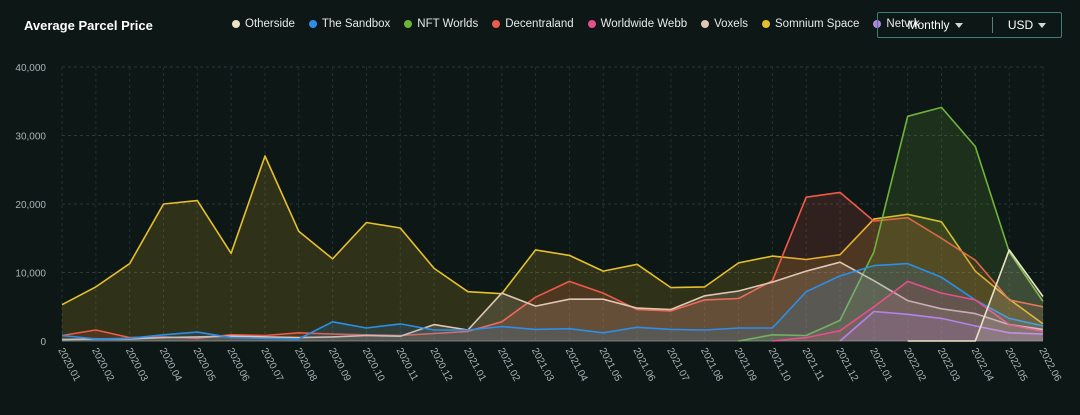 The image size is (1080, 415). What do you see at coordinates (1016, 364) in the screenshot?
I see `x-tick-label: 2022.05` at bounding box center [1016, 364].